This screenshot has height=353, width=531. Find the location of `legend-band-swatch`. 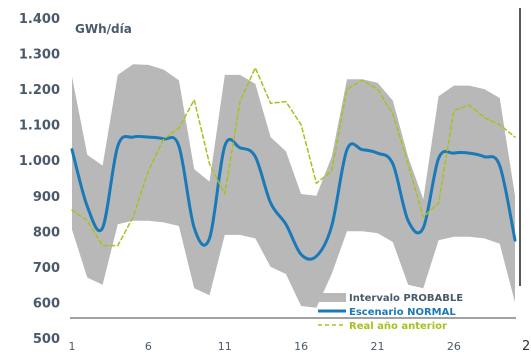

legend-band-swatch is located at coordinates (332, 297).